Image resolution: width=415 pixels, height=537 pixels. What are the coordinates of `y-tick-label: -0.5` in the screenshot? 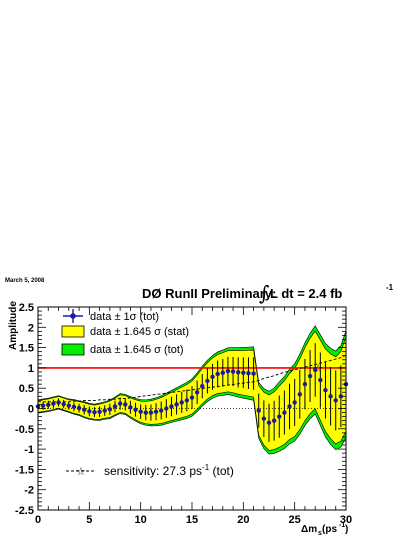 It's located at (24, 430).